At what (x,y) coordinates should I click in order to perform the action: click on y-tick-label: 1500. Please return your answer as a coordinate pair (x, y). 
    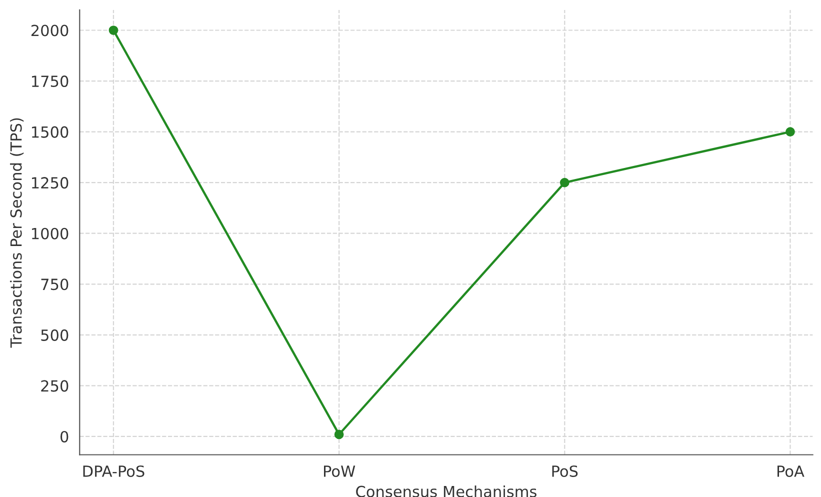
    Looking at the image, I should click on (50, 132).